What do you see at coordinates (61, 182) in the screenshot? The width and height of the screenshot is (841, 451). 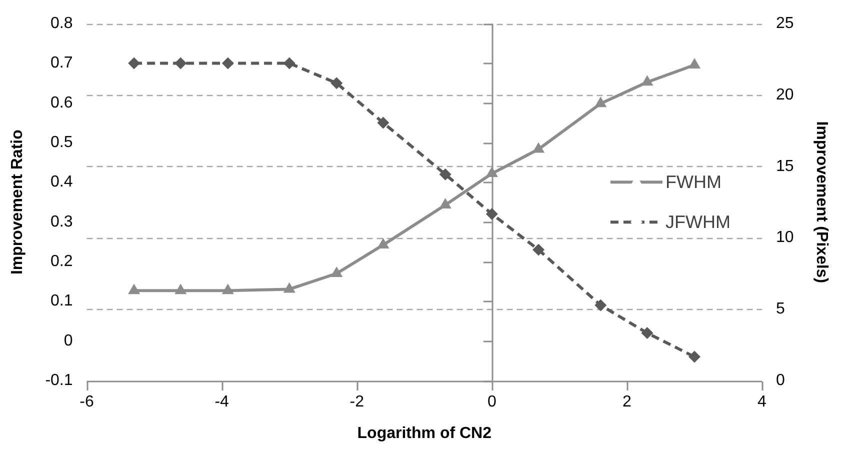 I see `y-tick-label: 0.4` at bounding box center [61, 182].